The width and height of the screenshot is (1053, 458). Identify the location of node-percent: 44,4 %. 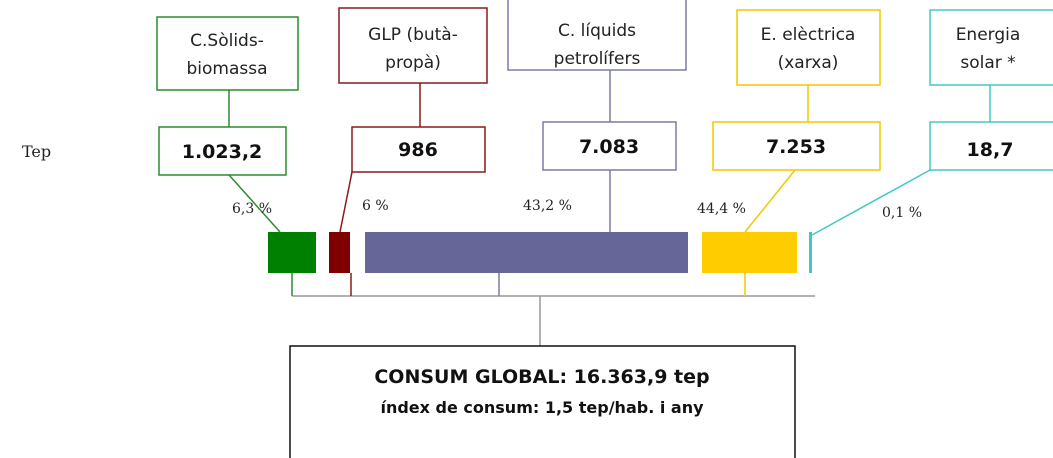
(721, 209).